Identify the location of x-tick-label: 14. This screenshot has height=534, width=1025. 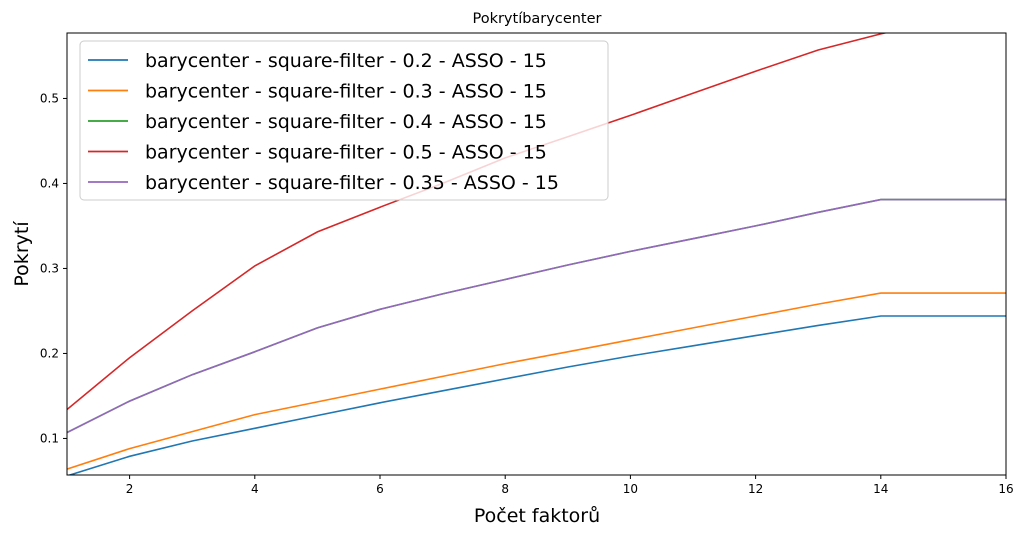
(880, 489).